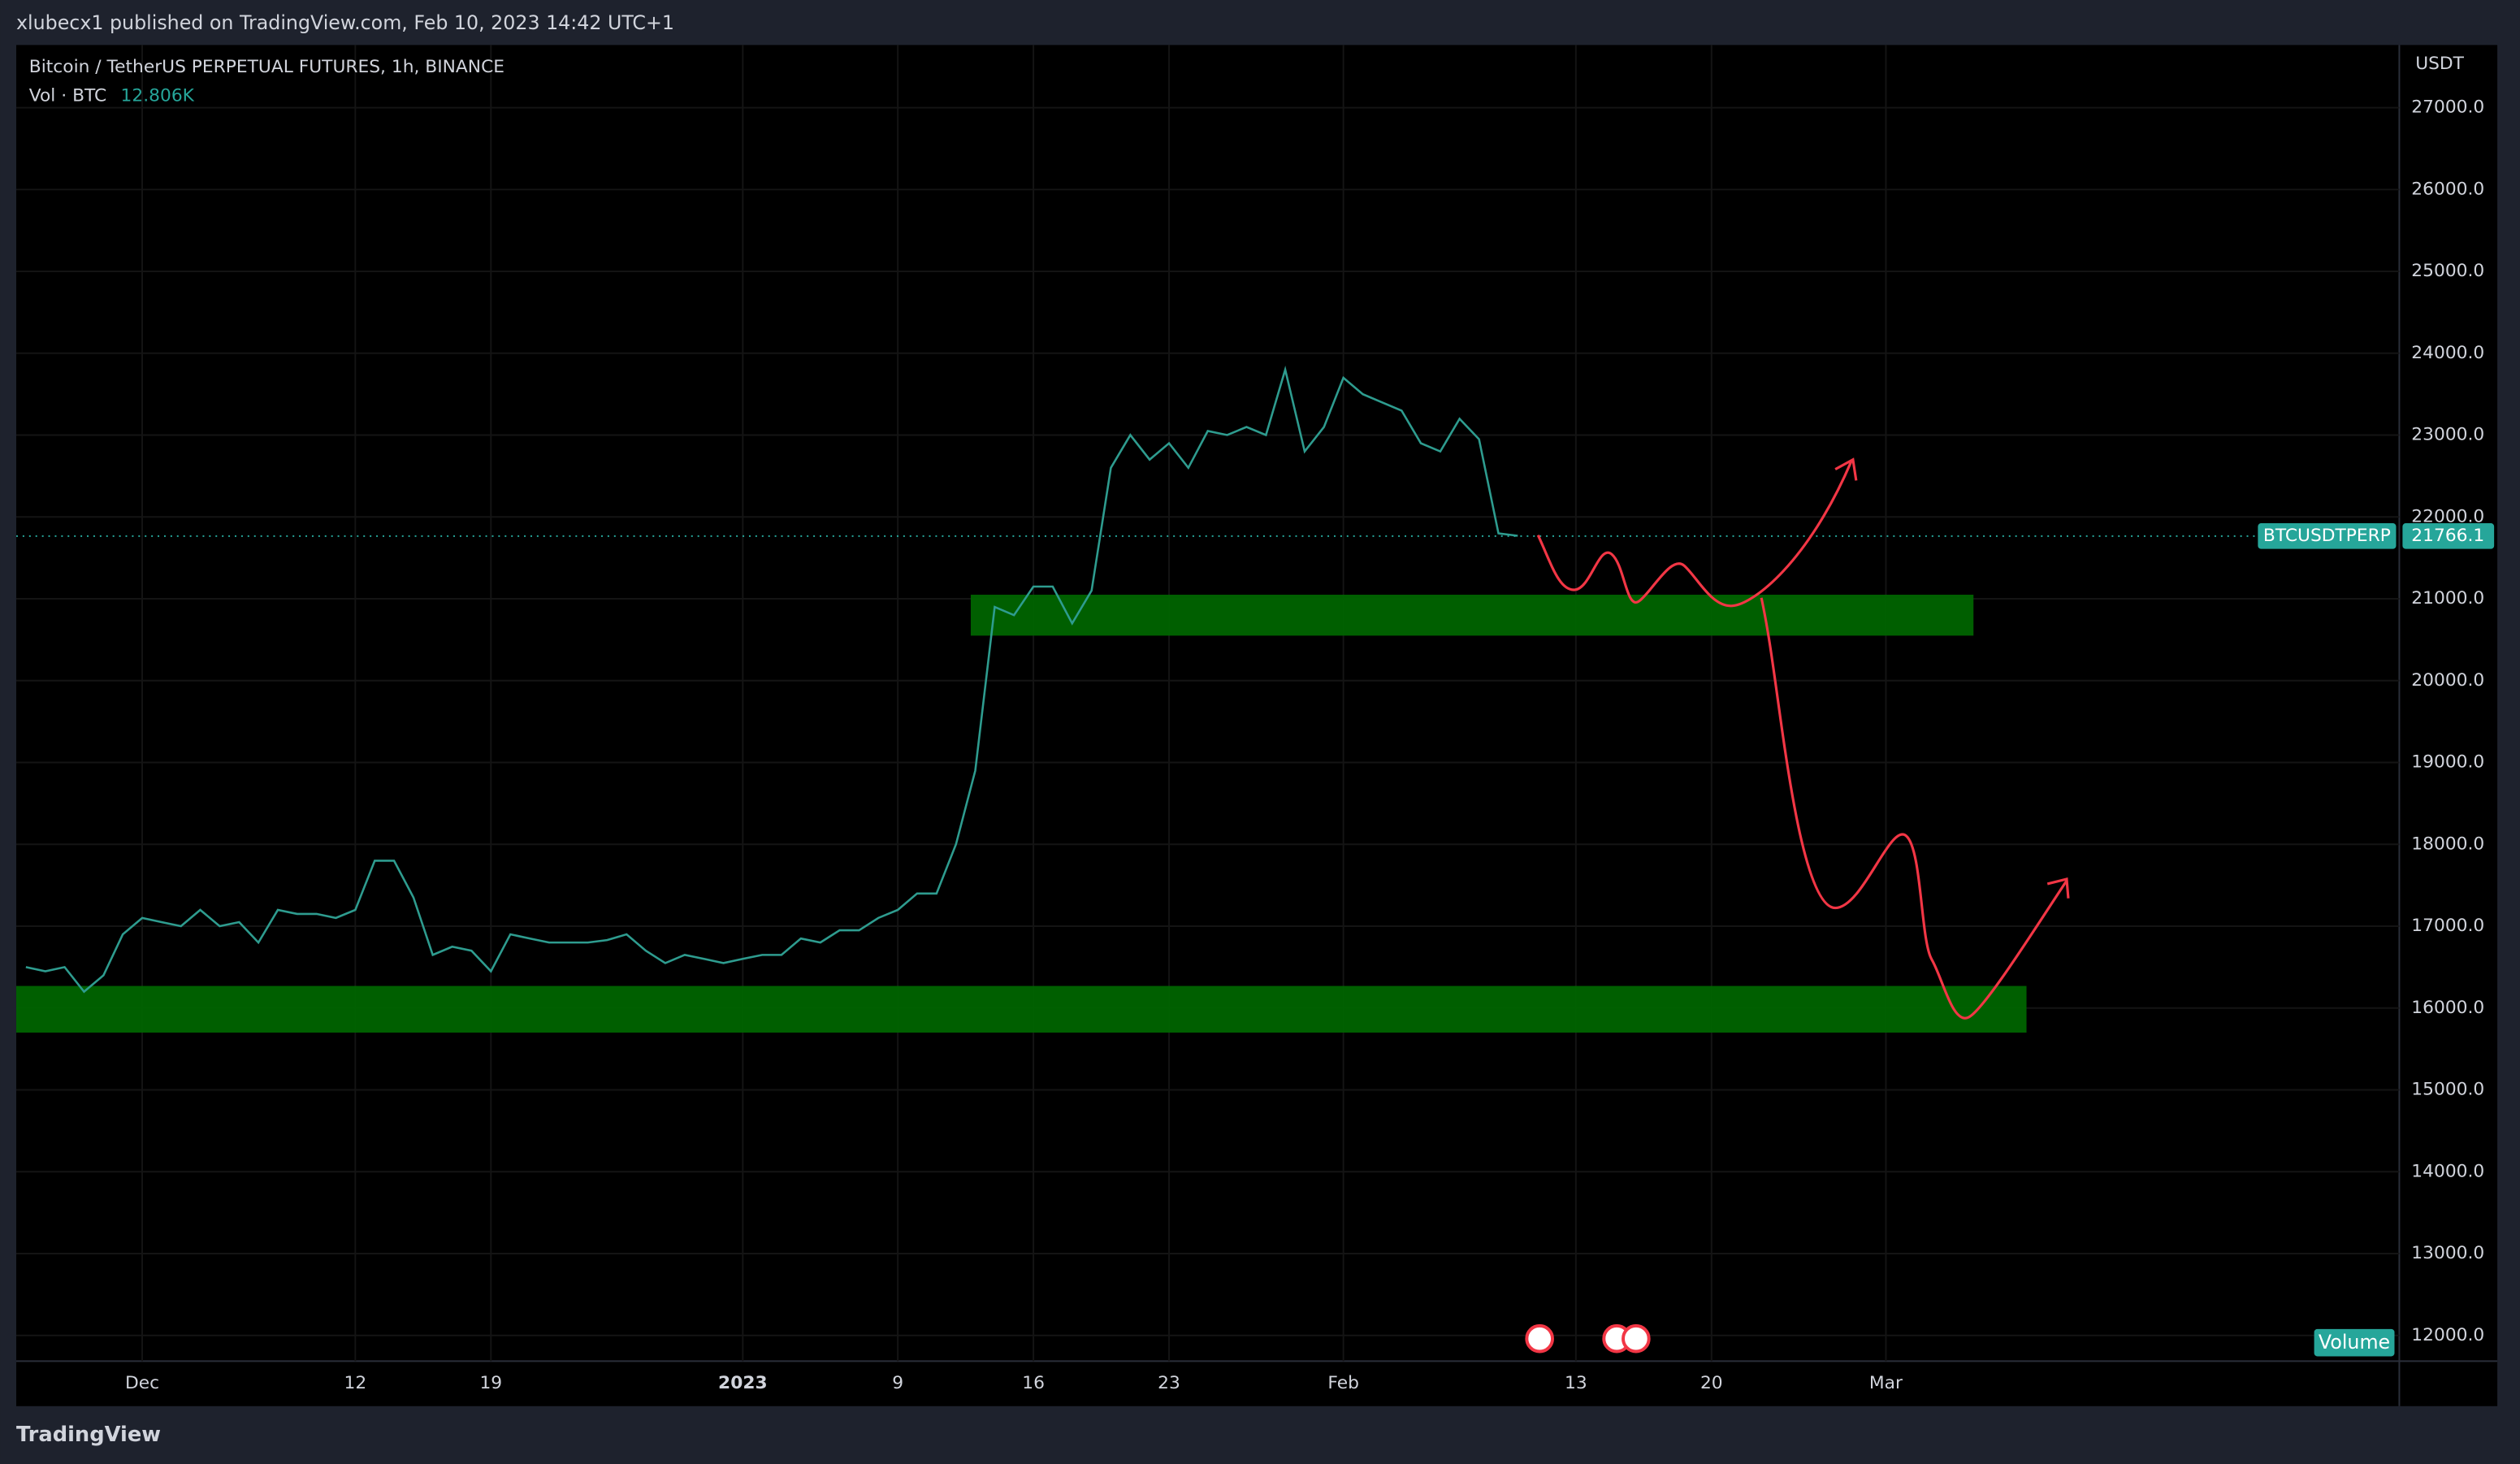 This screenshot has height=1464, width=2520. Describe the element at coordinates (1576, 1383) in the screenshot. I see `x-tick-label: 13` at that location.